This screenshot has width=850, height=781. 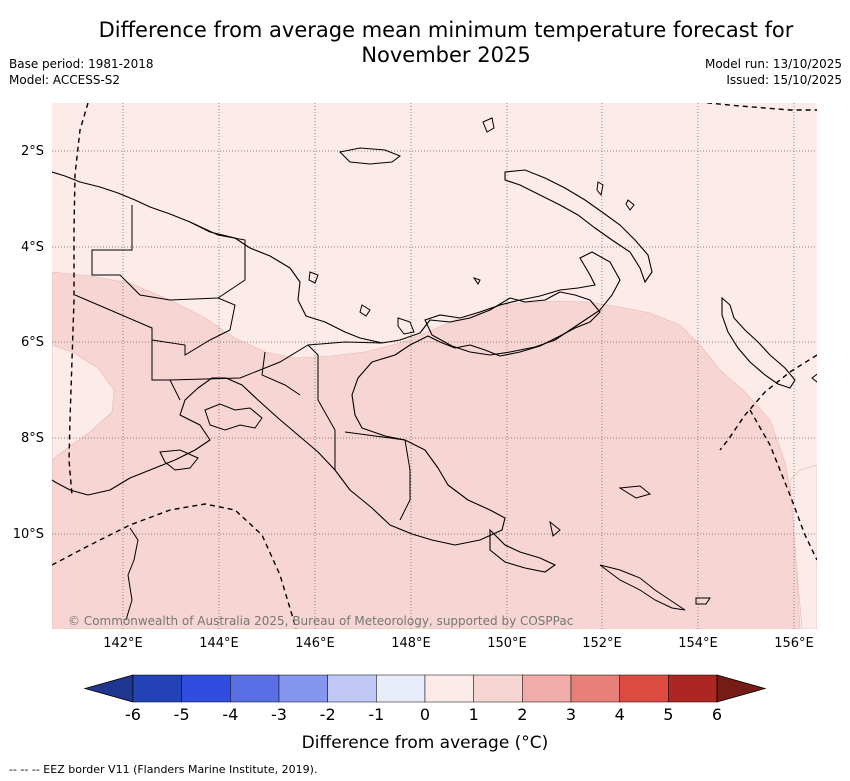 What do you see at coordinates (65, 80) in the screenshot?
I see `model-name: Model: ACCESS-S2` at bounding box center [65, 80].